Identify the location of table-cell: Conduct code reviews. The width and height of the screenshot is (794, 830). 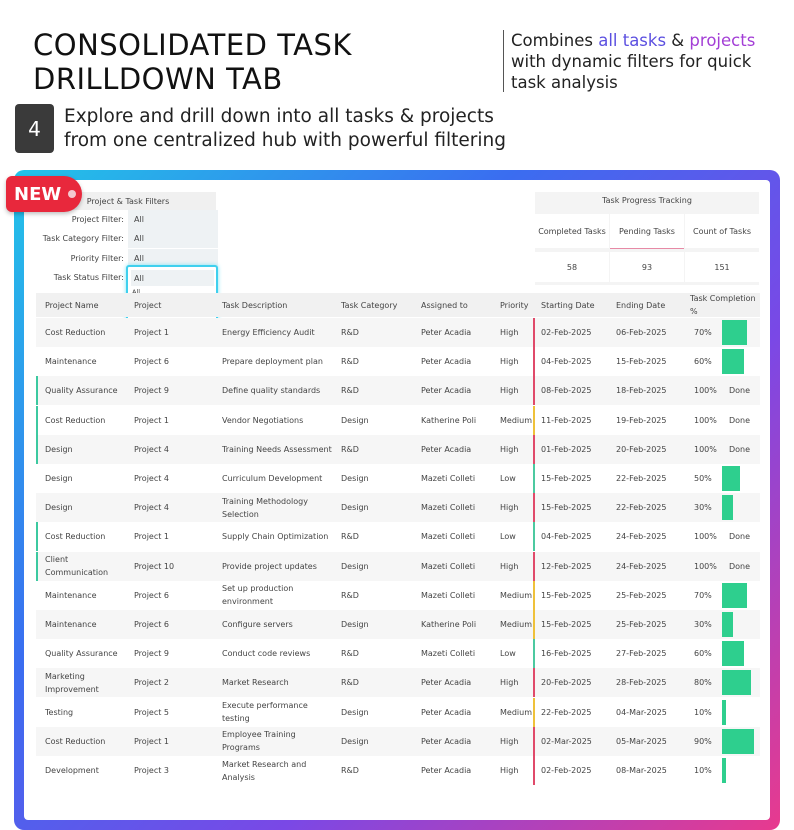
(266, 654).